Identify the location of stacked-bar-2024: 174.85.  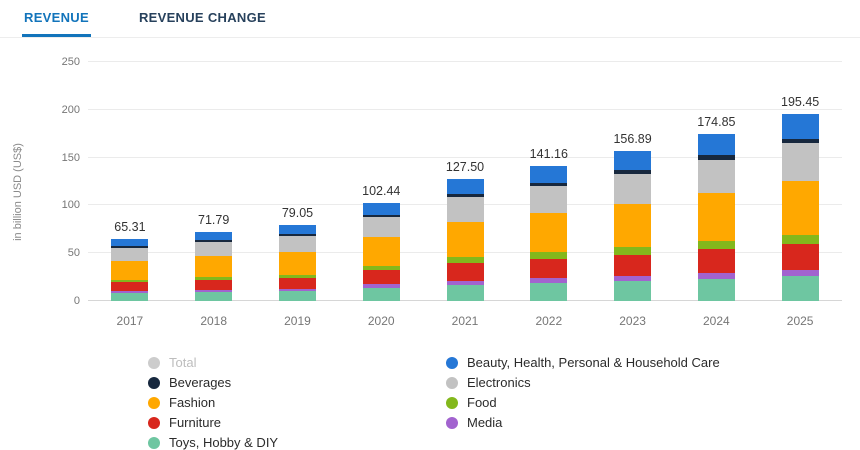
(716, 208).